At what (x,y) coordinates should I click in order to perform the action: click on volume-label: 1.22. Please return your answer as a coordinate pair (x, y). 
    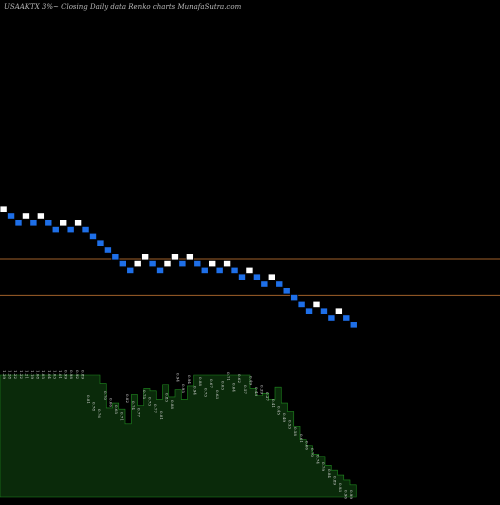
    Looking at the image, I should click on (21, 374).